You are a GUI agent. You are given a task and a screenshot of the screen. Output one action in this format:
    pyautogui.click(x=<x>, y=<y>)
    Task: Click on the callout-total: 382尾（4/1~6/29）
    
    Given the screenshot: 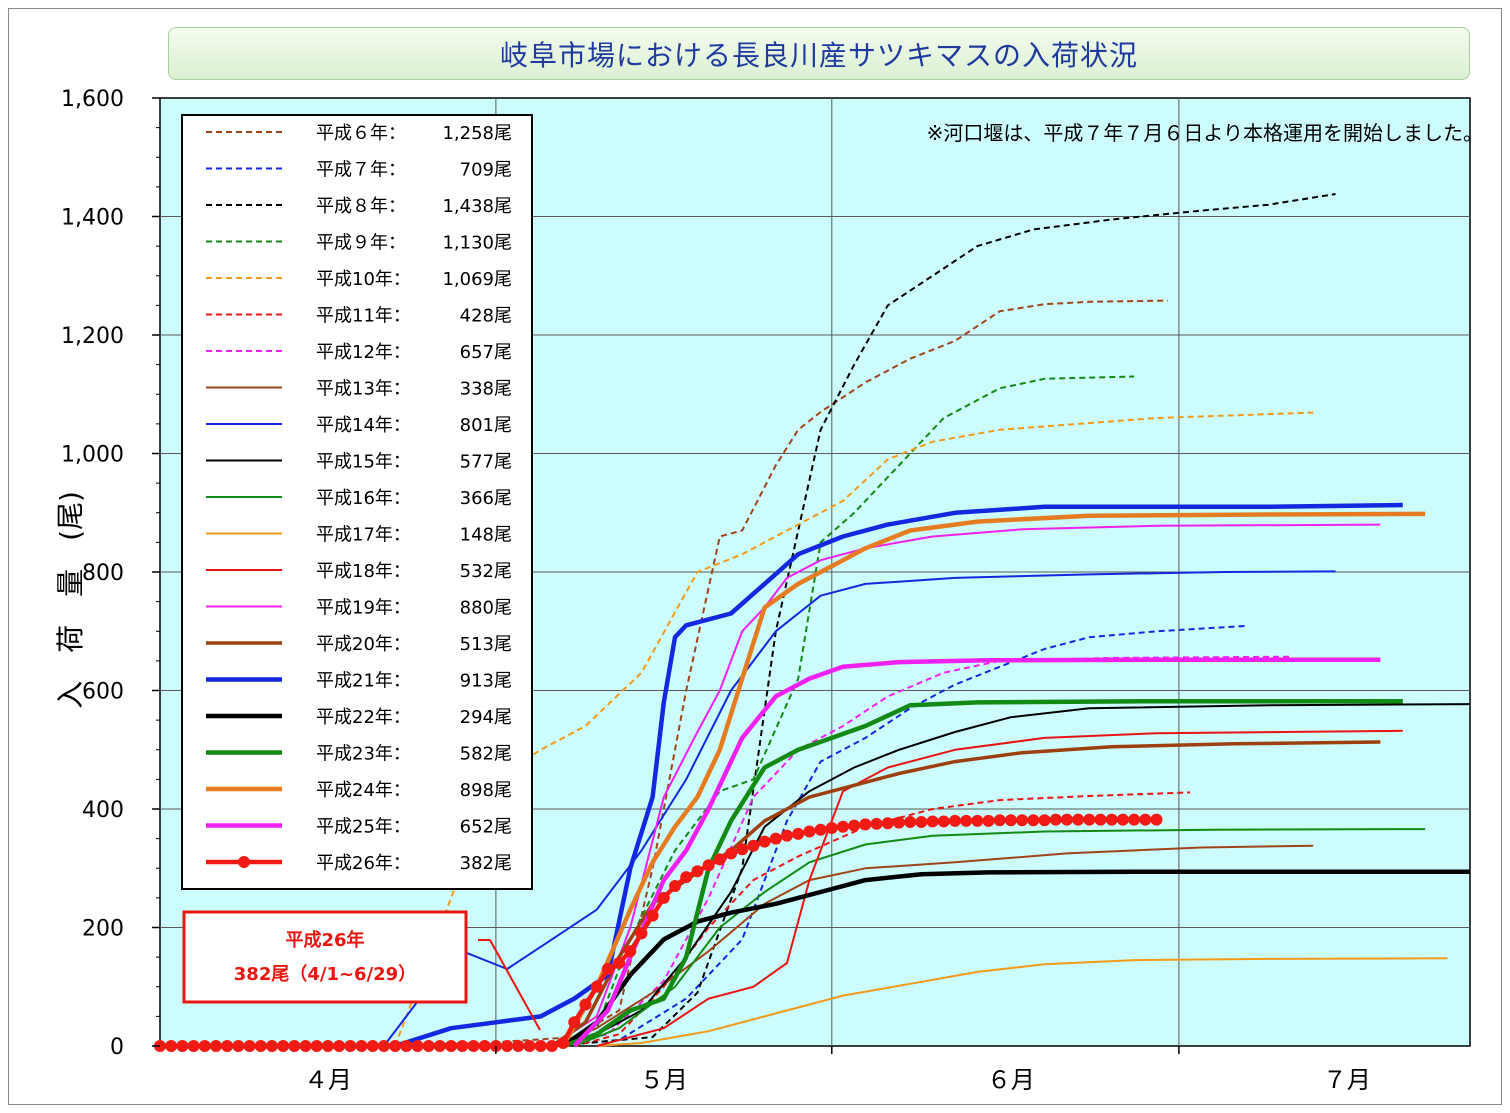 What is the action you would take?
    pyautogui.click(x=325, y=974)
    